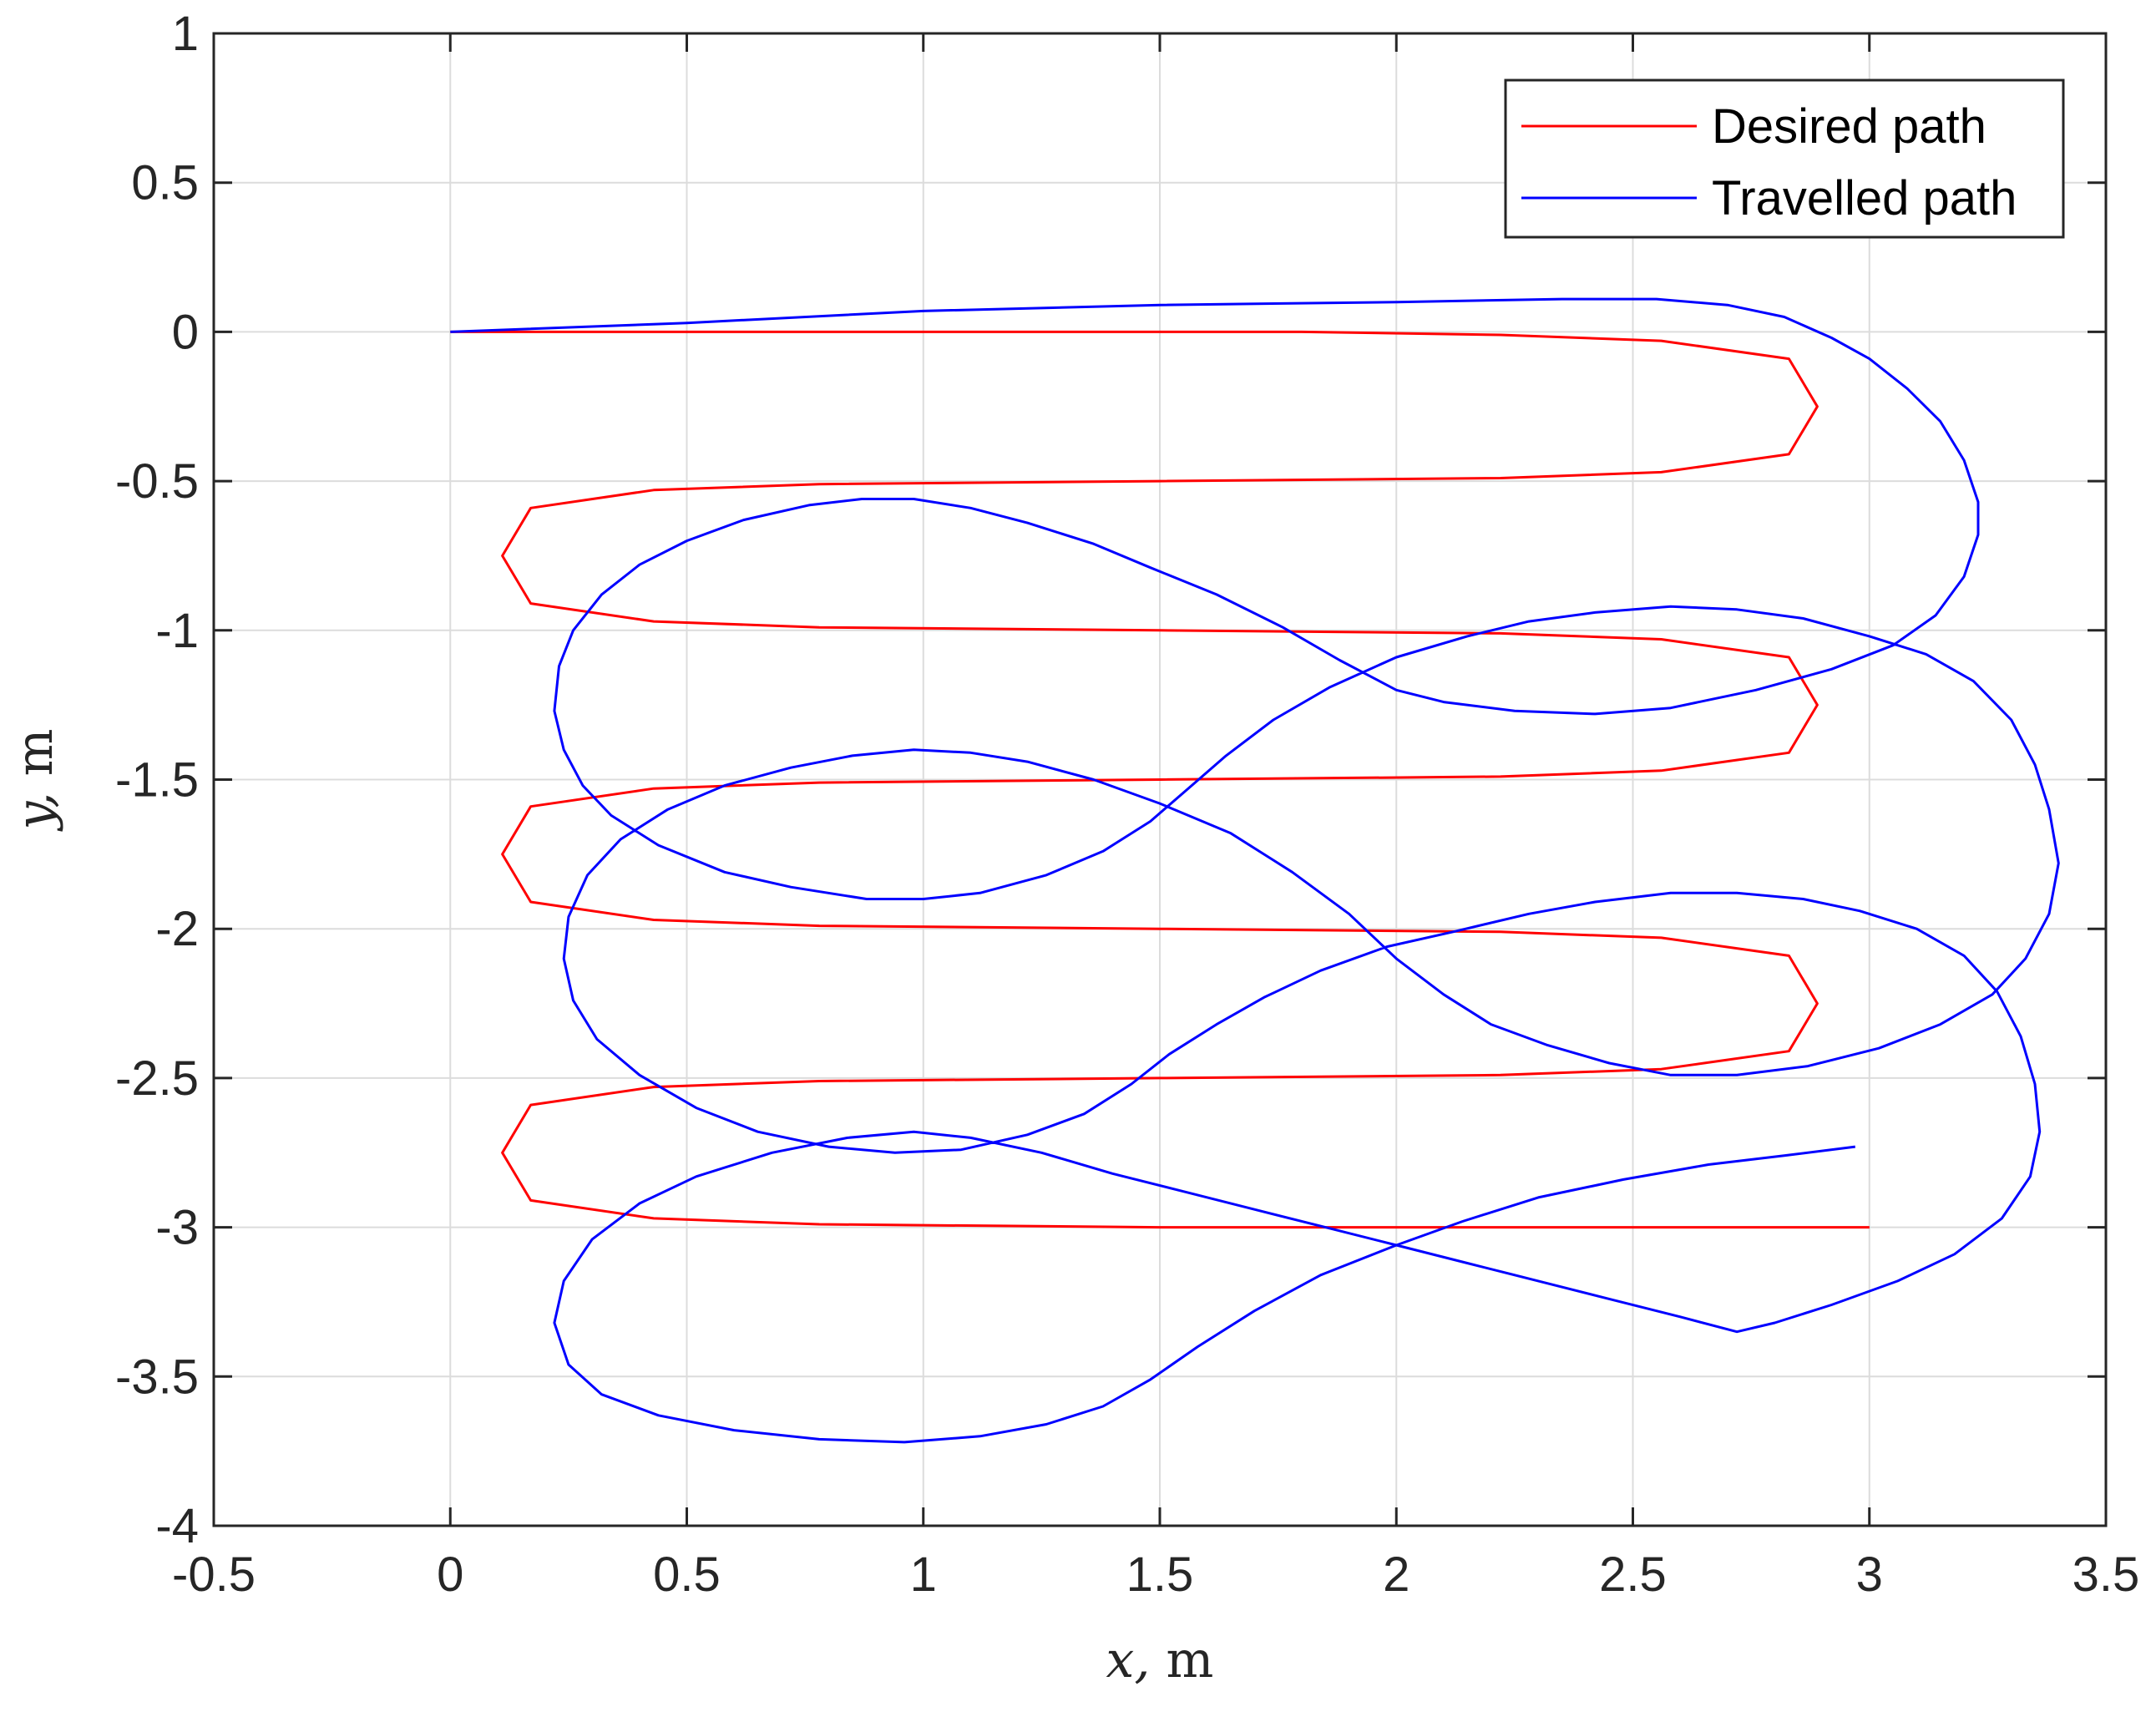  Describe the element at coordinates (157, 1377) in the screenshot. I see `y-tick-label: -3.5` at that location.